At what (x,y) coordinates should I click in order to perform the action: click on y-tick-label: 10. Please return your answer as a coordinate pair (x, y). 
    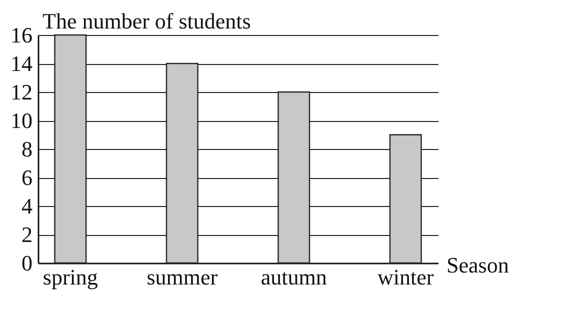
    Looking at the image, I should click on (21, 120).